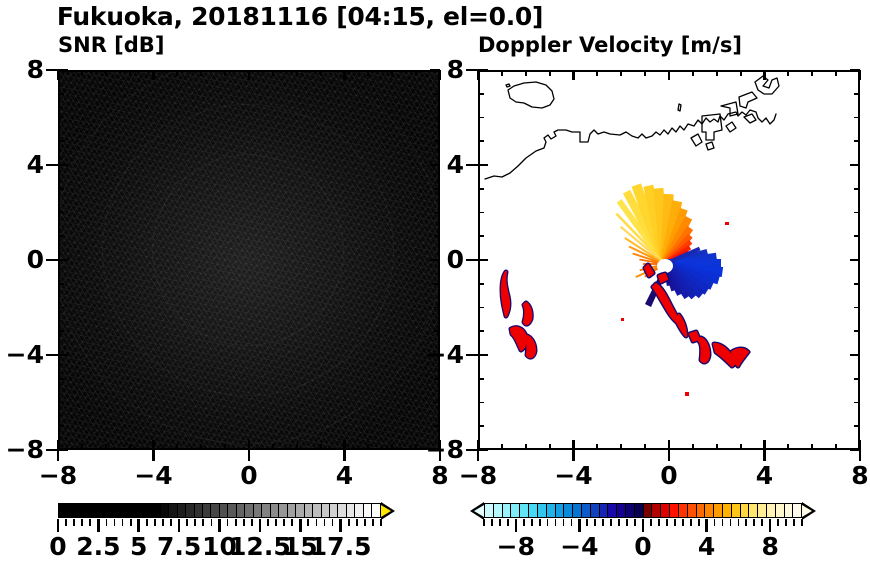 This screenshot has width=870, height=570. What do you see at coordinates (675, 309) in the screenshot?
I see `doppler-speckle` at bounding box center [675, 309].